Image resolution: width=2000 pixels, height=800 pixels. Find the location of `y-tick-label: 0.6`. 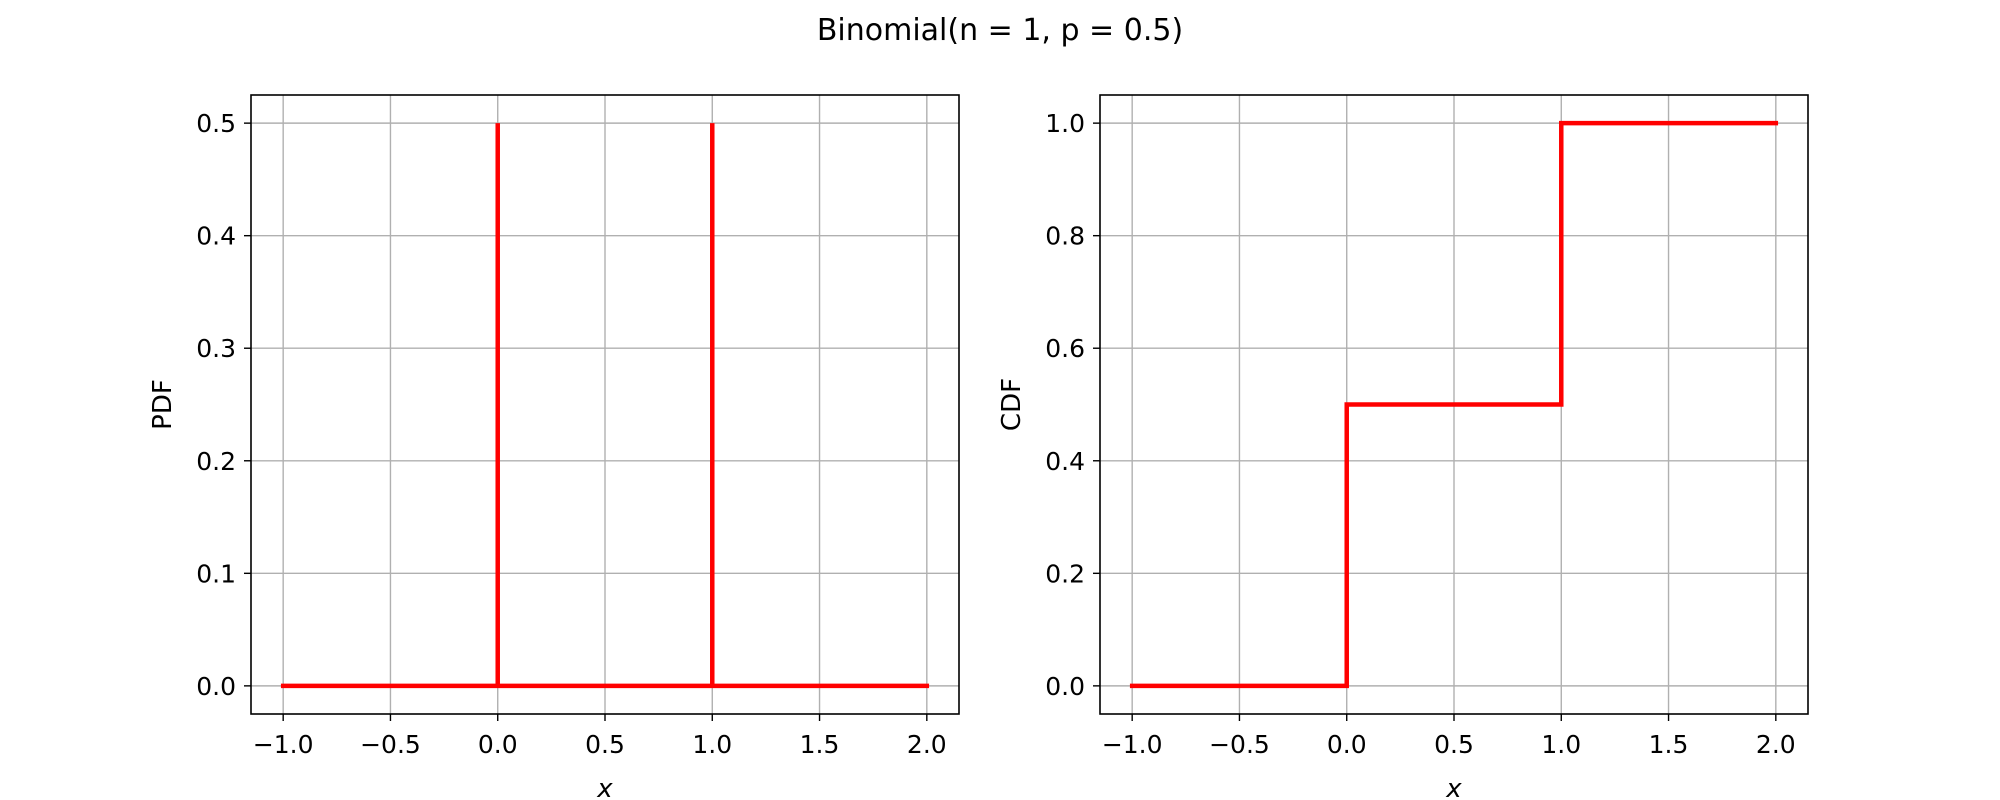

y-tick-label: 0.6 is located at coordinates (1065, 348).